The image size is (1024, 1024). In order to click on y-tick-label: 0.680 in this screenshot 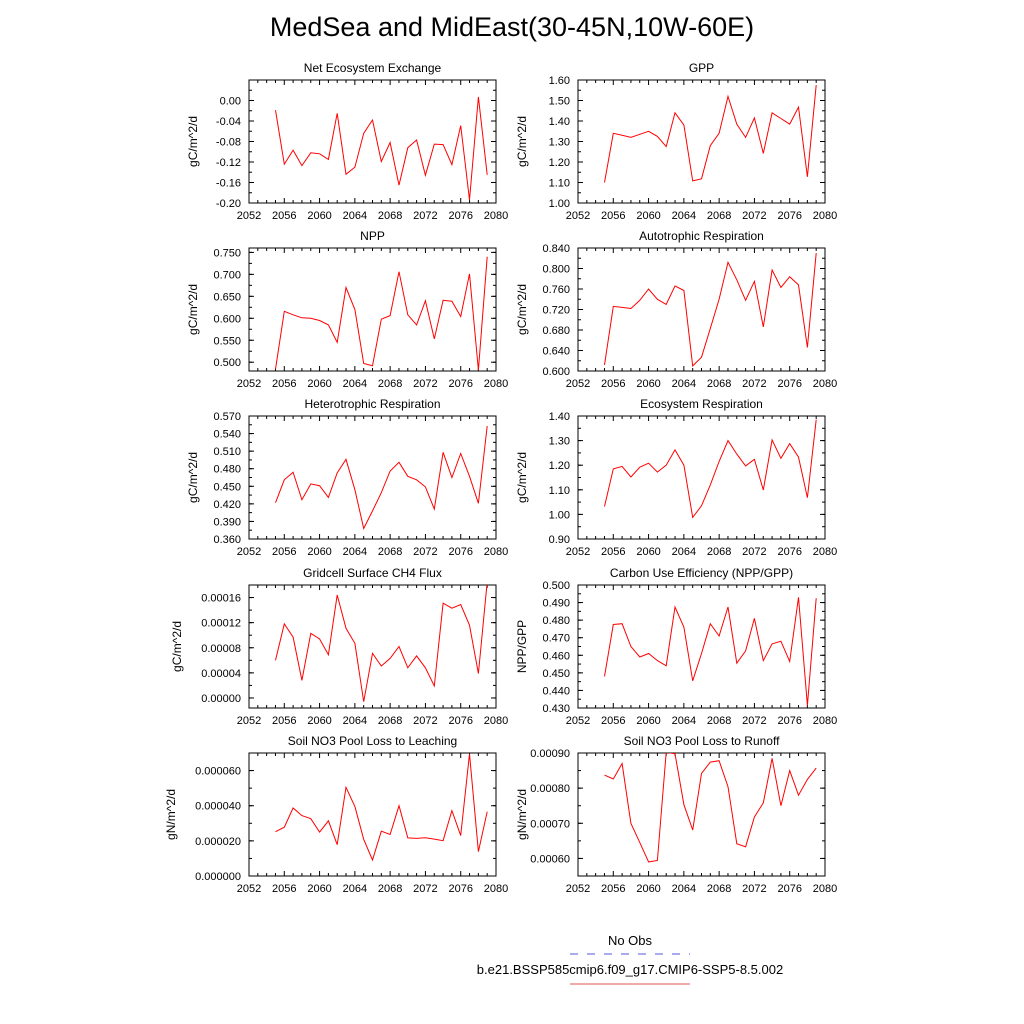, I will do `click(556, 331)`.